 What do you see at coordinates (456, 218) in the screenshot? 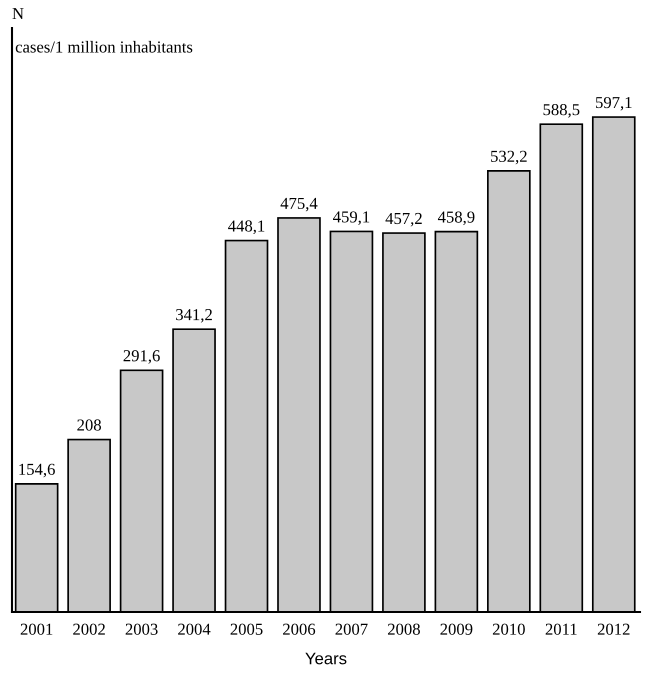
I see `data-label: 458,9` at bounding box center [456, 218].